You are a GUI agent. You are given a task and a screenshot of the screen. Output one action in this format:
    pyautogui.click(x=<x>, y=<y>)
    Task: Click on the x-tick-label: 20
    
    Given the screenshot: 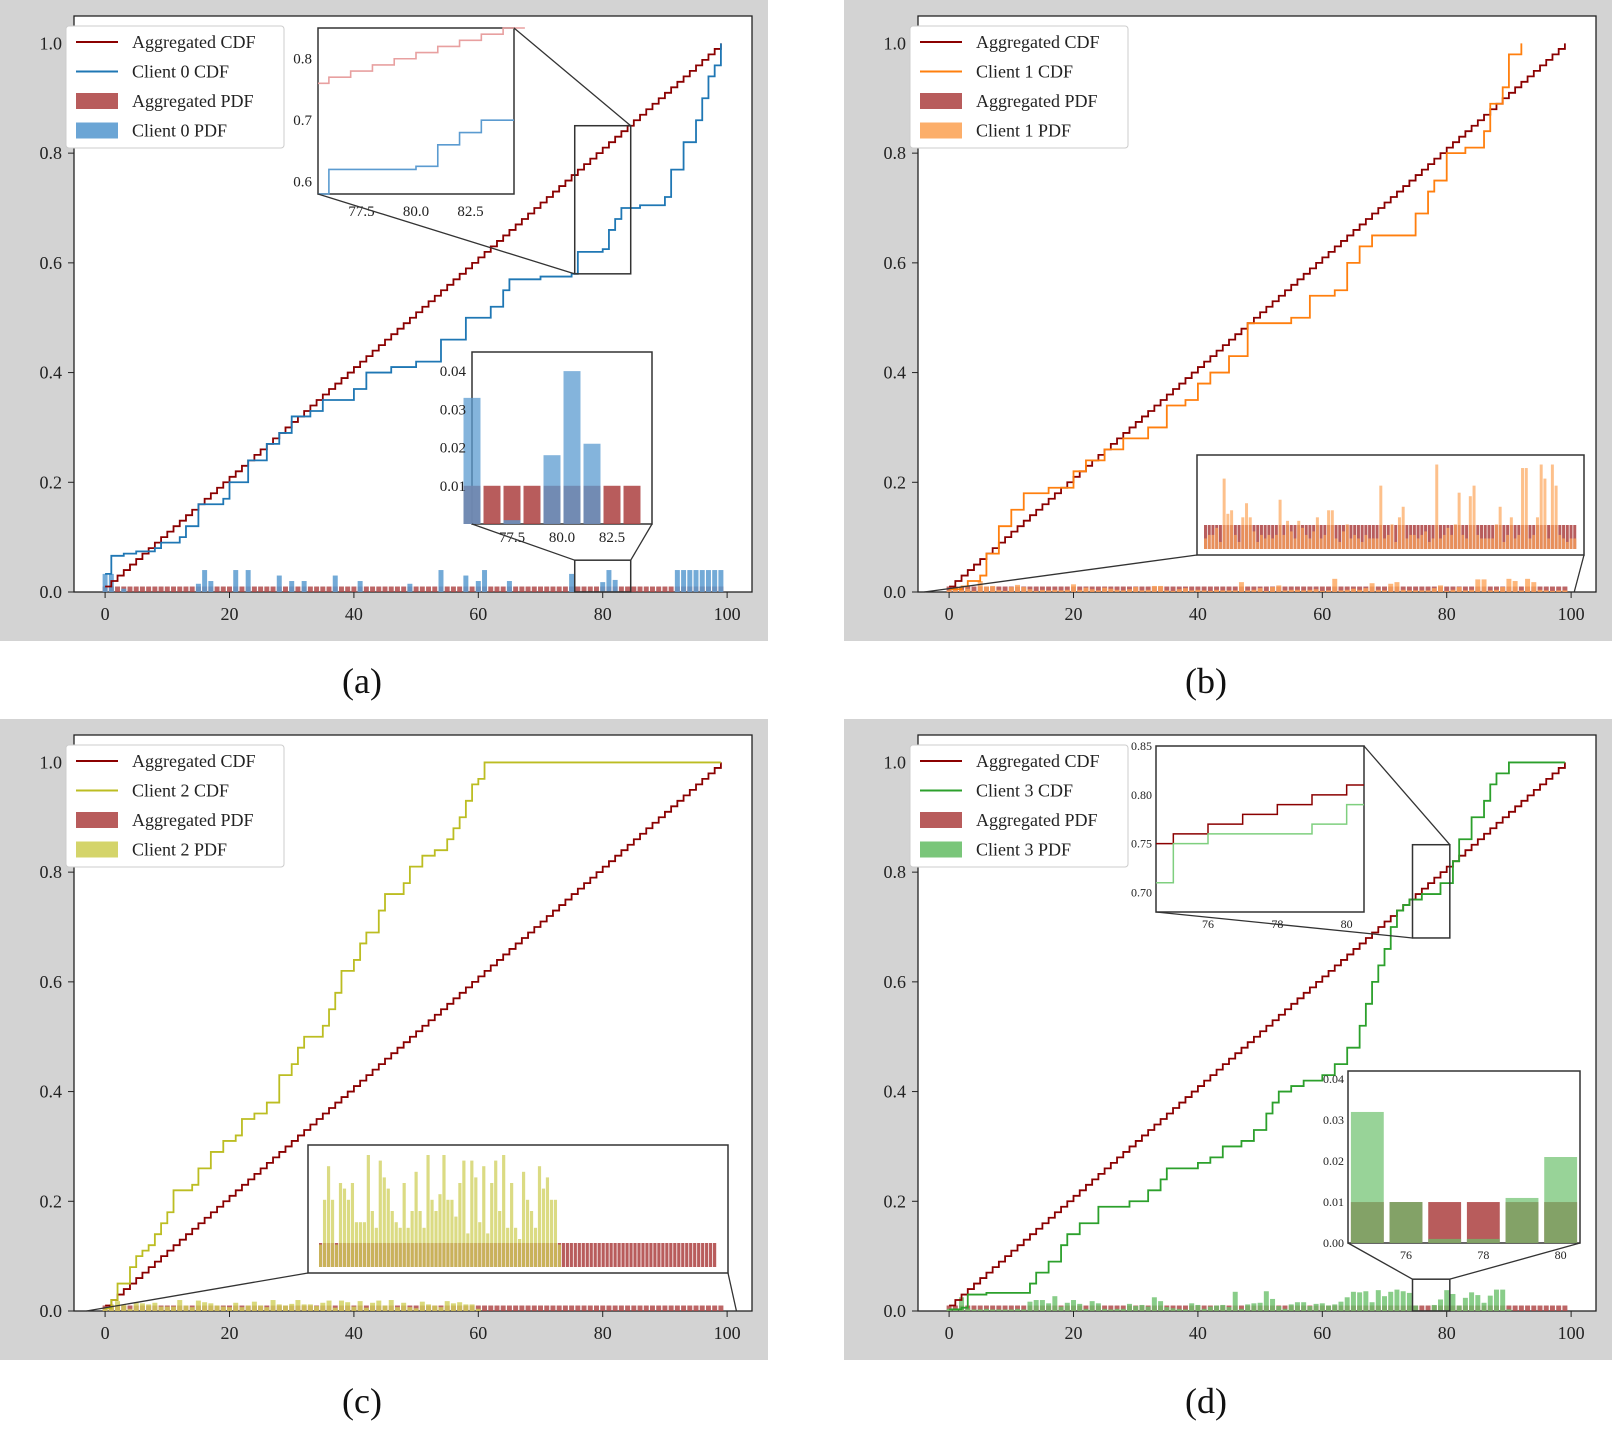 What is the action you would take?
    pyautogui.click(x=1074, y=1333)
    